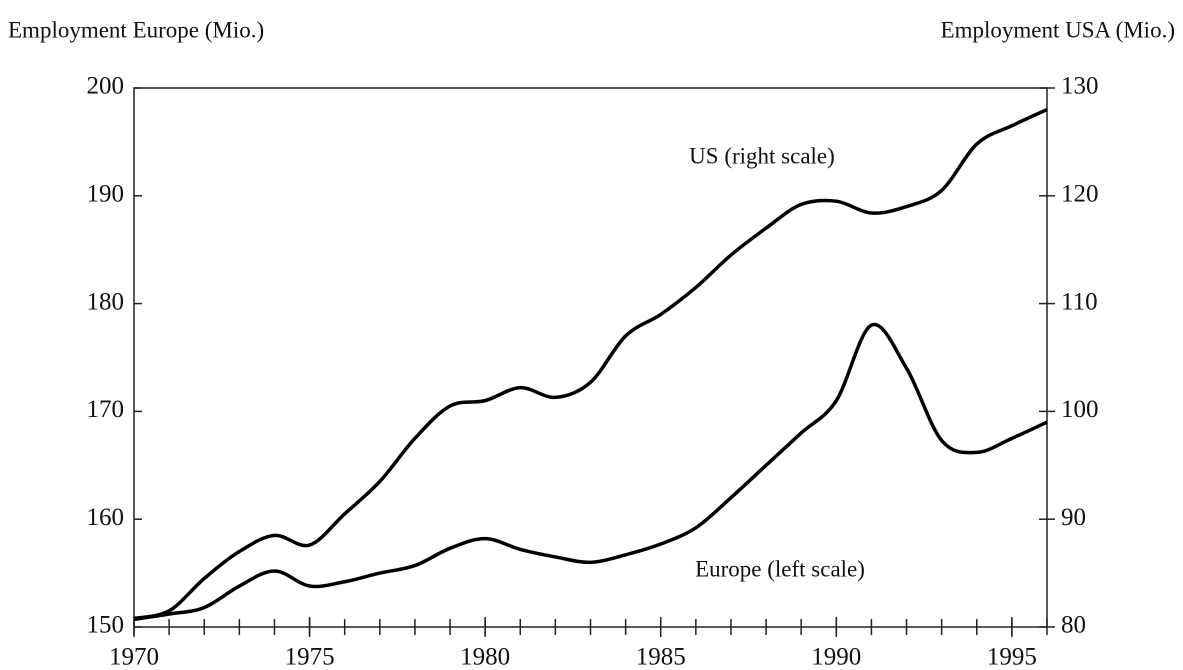  What do you see at coordinates (106, 194) in the screenshot?
I see `y-tick-label: 190` at bounding box center [106, 194].